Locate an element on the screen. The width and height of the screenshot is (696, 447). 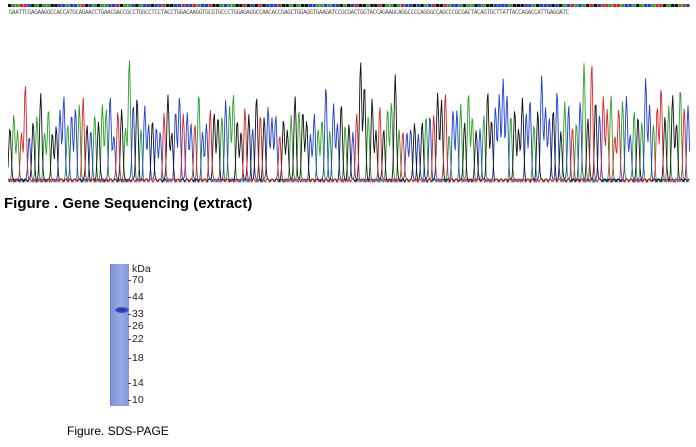
marker-18: 18 is located at coordinates (136, 358).